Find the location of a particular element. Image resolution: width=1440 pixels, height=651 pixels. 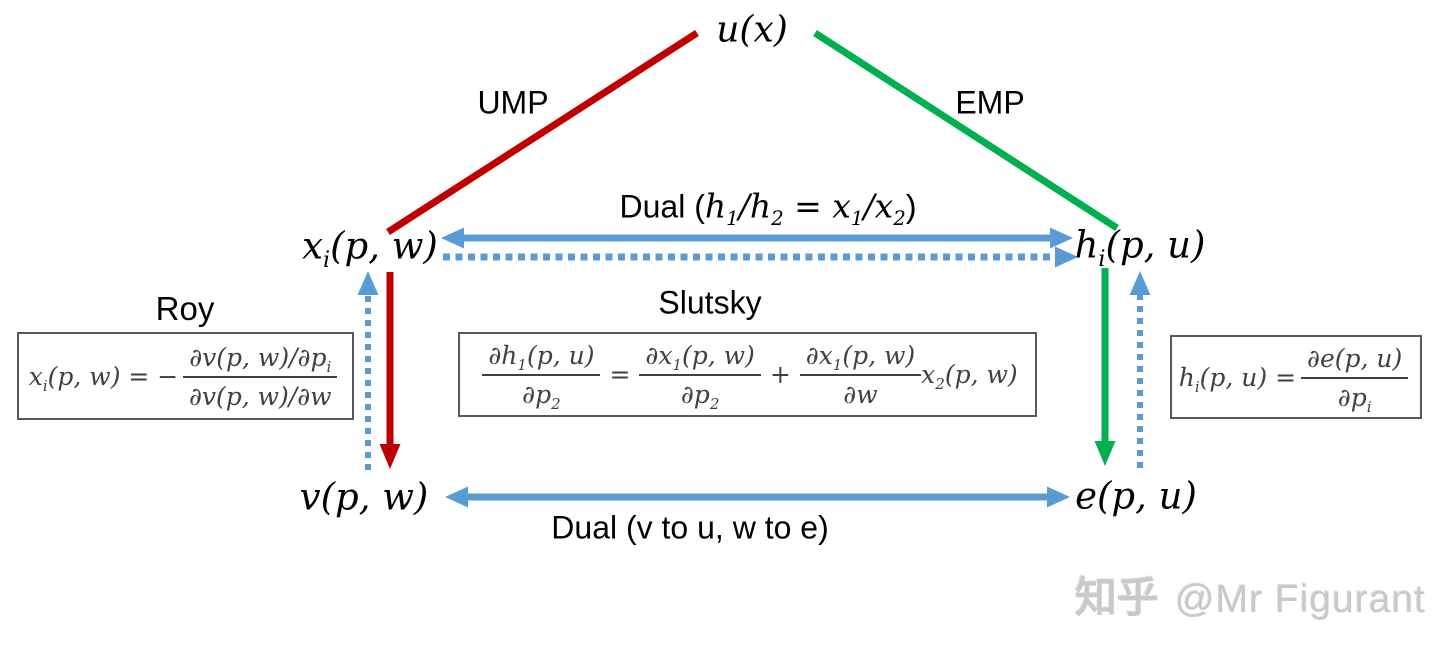

slutsky-fraction-1: ∂h1(p, u) ∂p2 is located at coordinates (541, 376).